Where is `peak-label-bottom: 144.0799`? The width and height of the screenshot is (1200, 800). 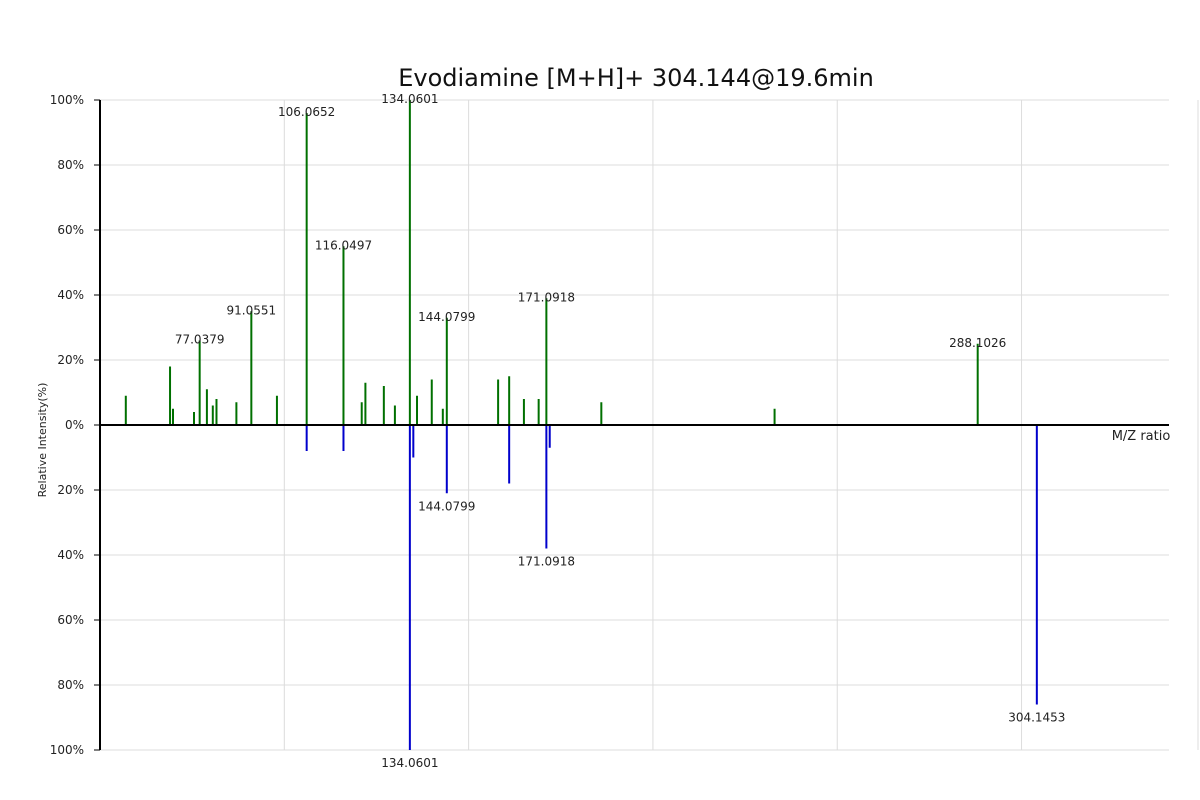 peak-label-bottom: 144.0799 is located at coordinates (446, 506).